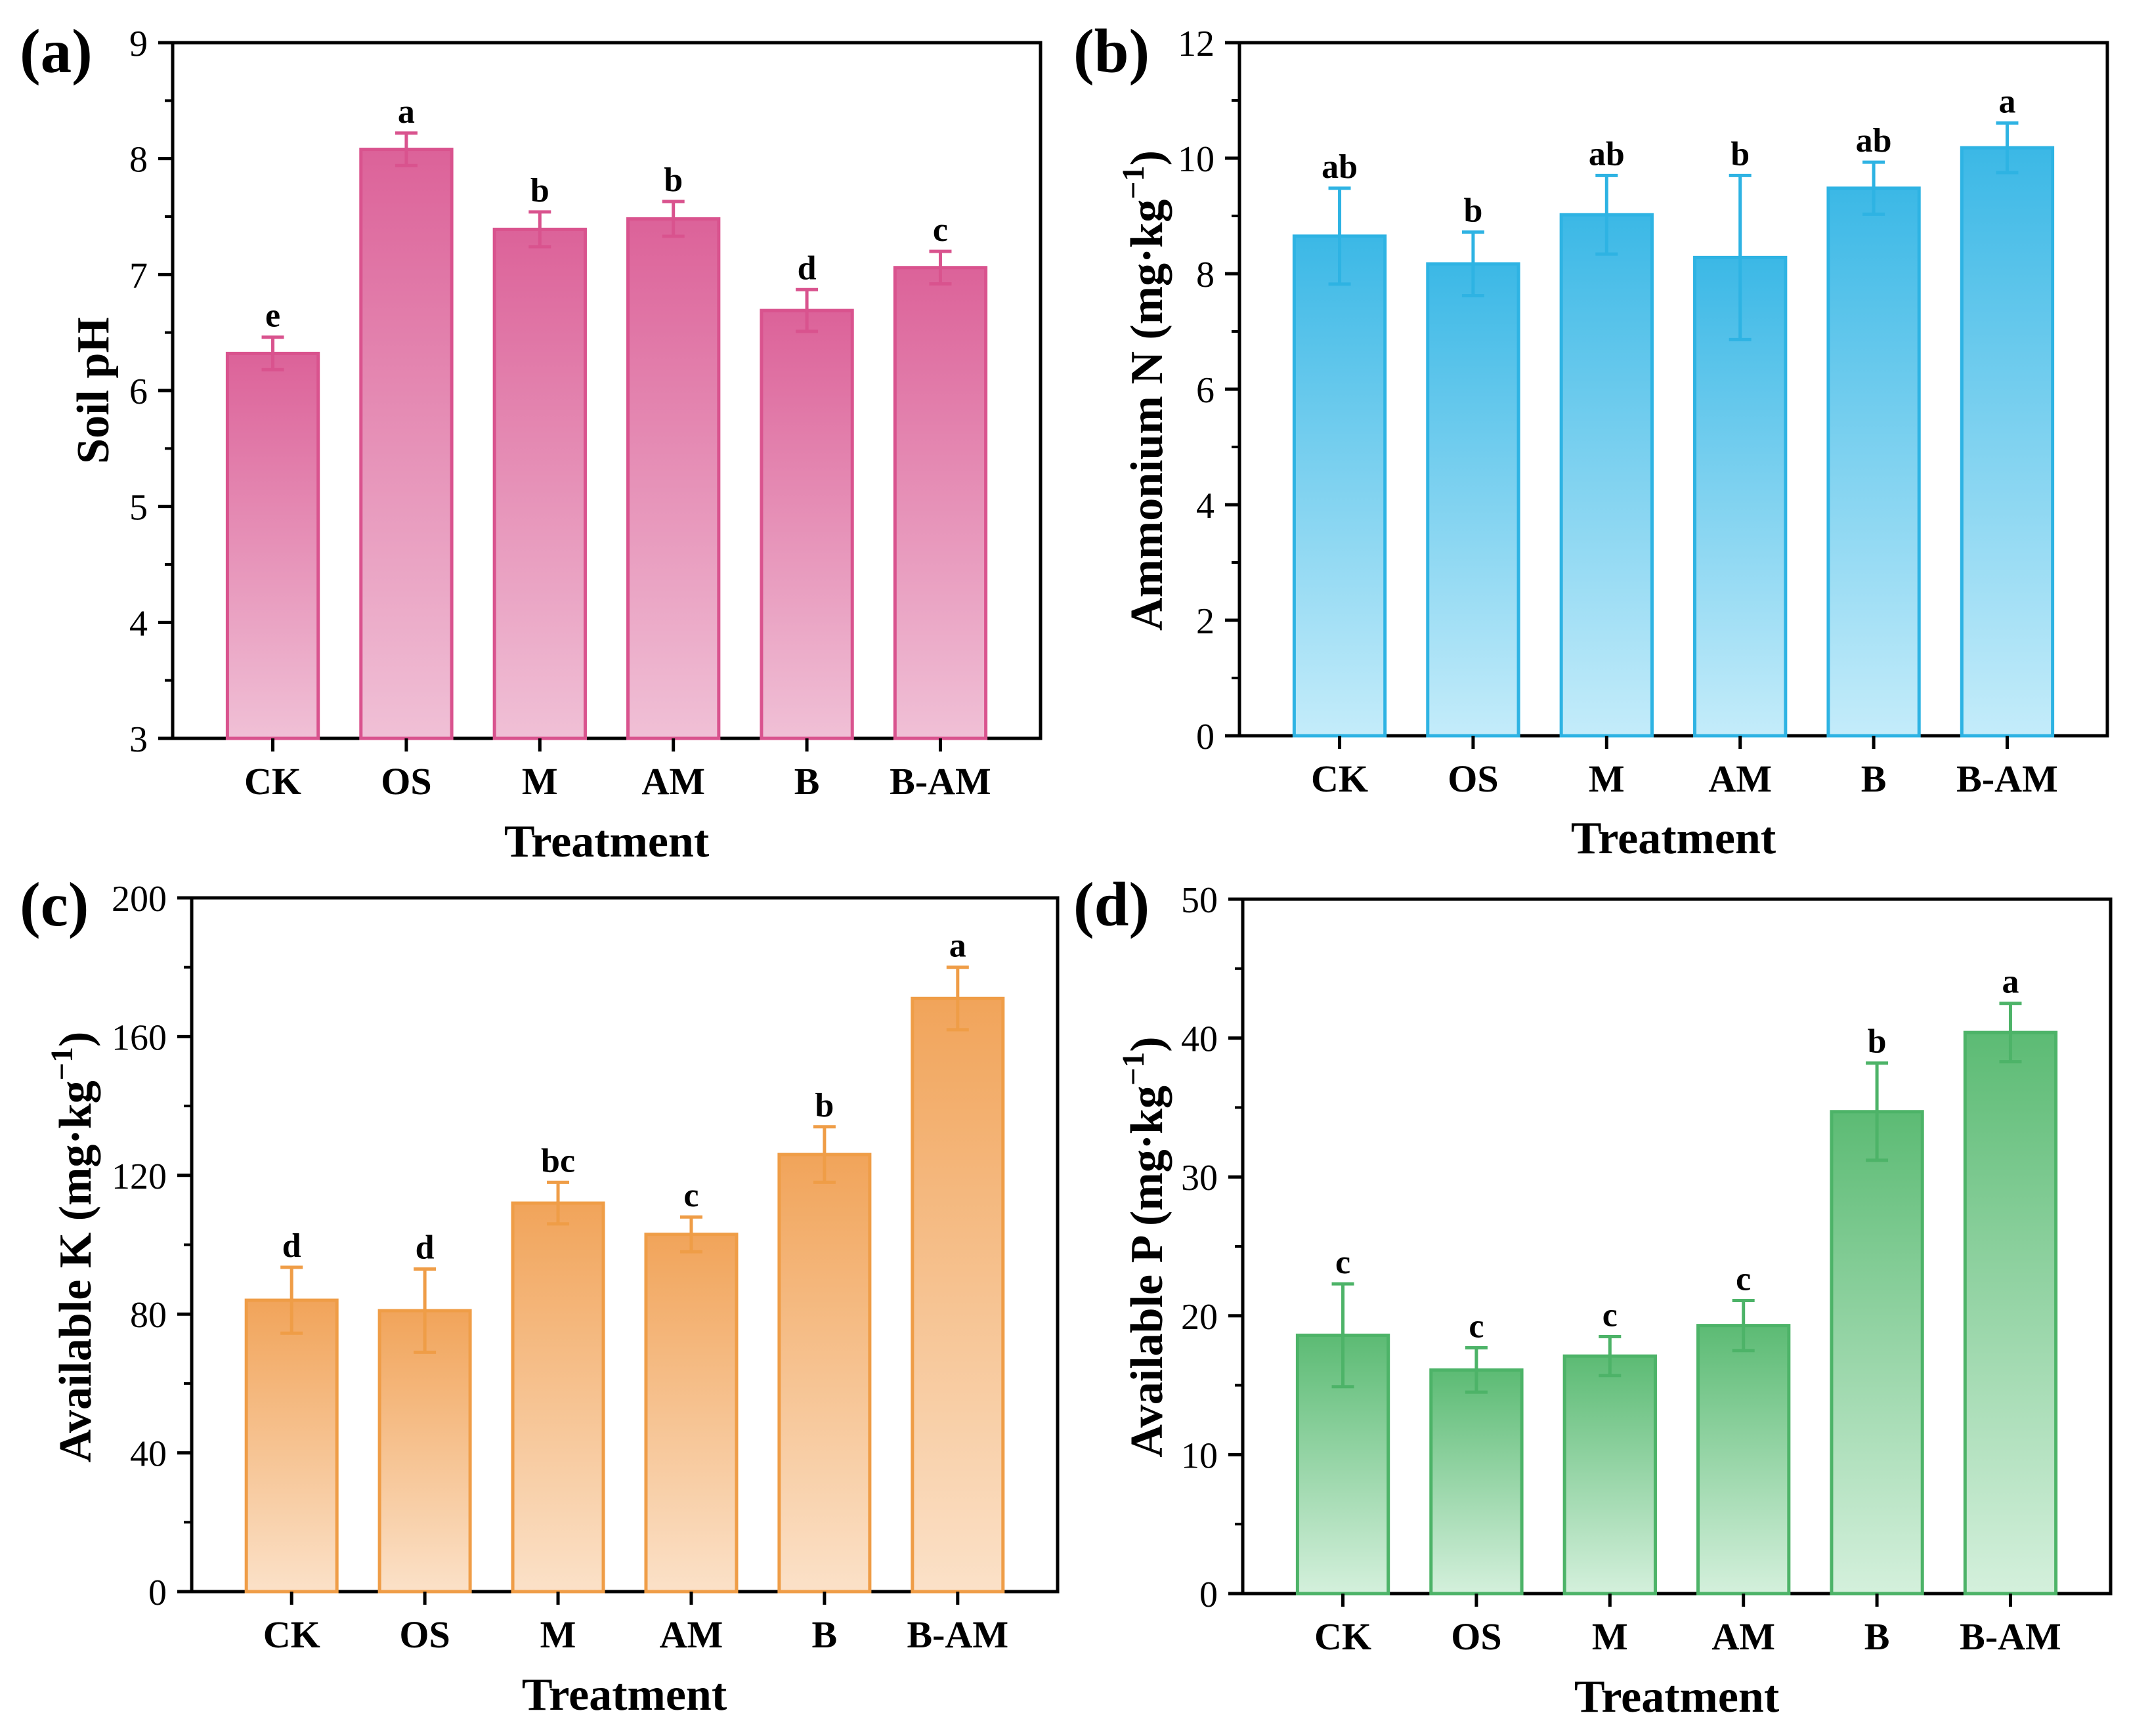 The image size is (2129, 1736). I want to click on panel-b-y-tick-label: 8, so click(1205, 275).